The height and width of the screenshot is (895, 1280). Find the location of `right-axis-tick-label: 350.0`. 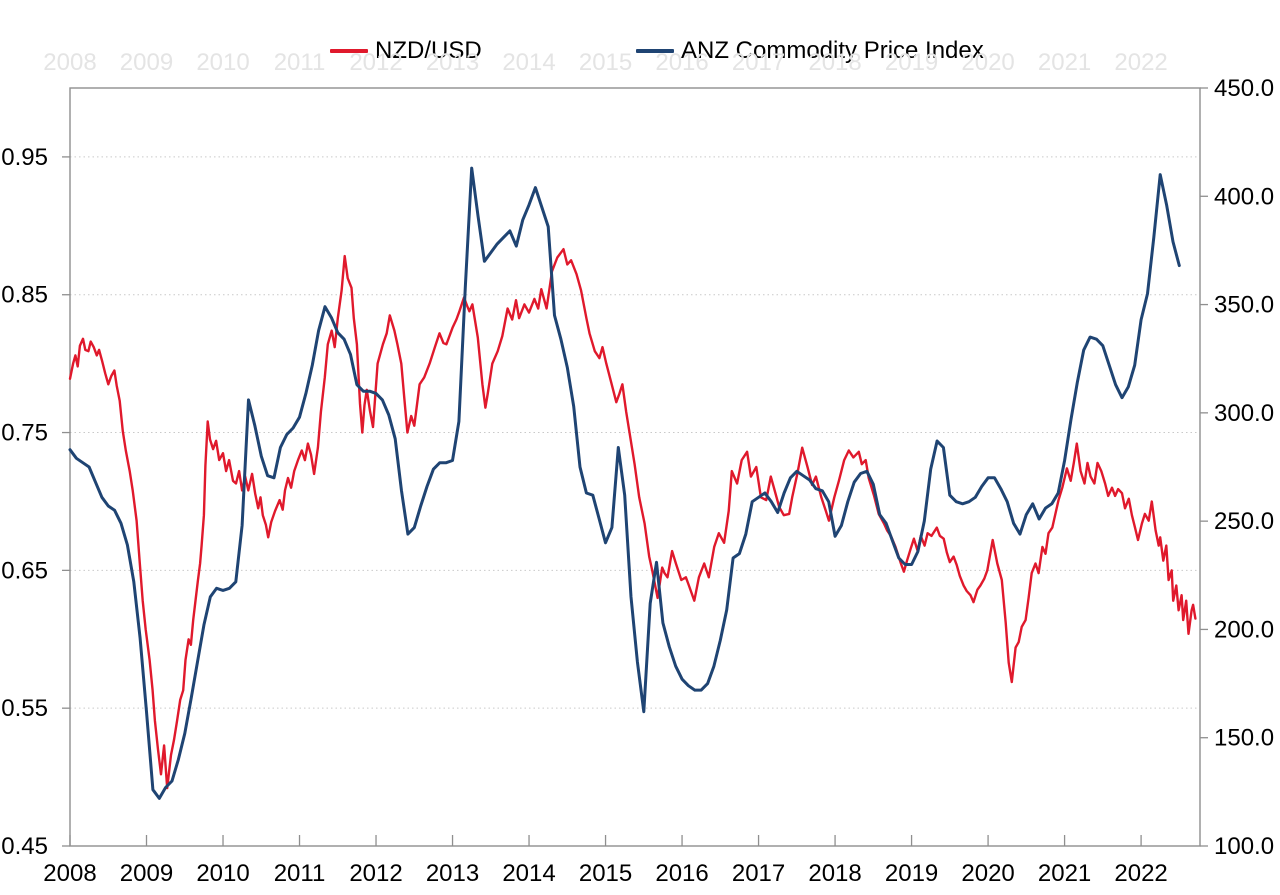

right-axis-tick-label: 350.0 is located at coordinates (1244, 305).